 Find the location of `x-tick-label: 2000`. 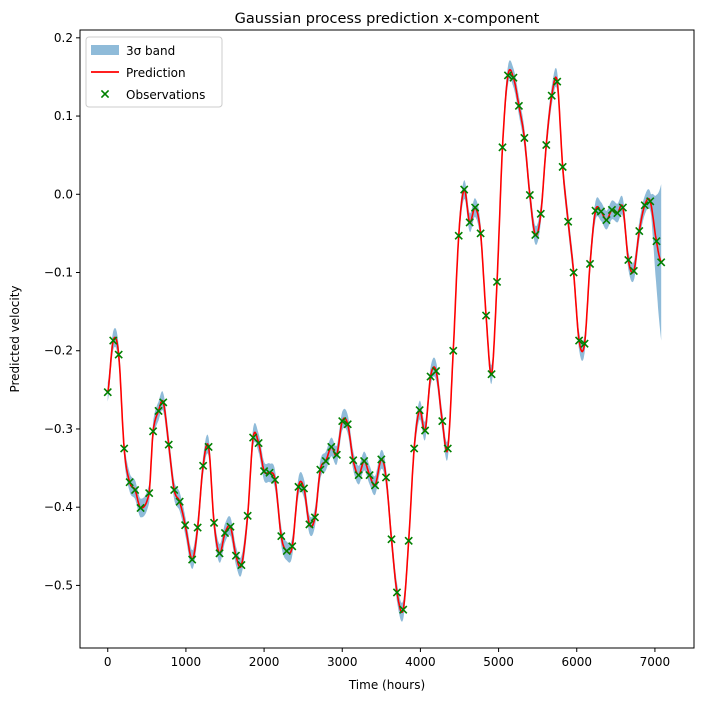

x-tick-label: 2000 is located at coordinates (264, 662).